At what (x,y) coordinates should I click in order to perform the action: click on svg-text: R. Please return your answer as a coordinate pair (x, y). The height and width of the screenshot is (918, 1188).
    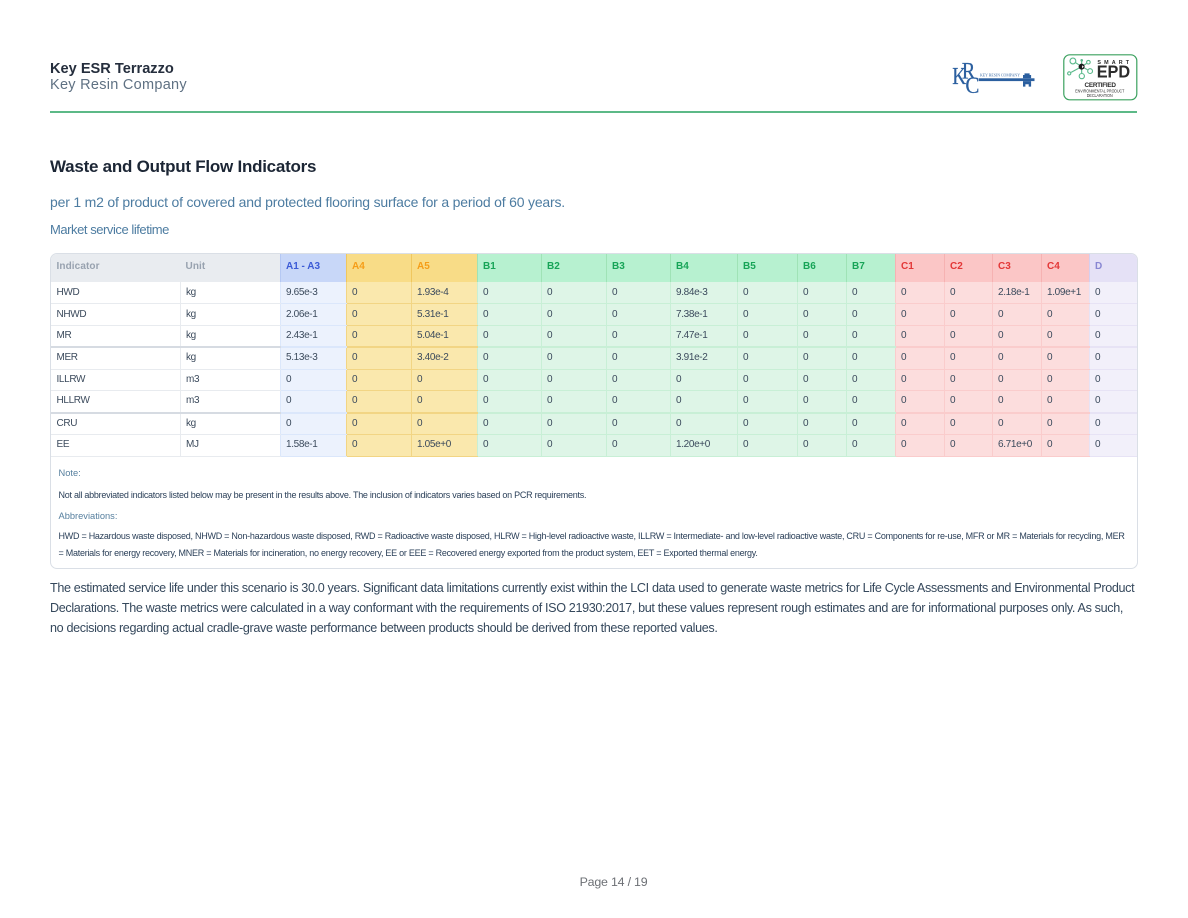
    Looking at the image, I should click on (969, 71).